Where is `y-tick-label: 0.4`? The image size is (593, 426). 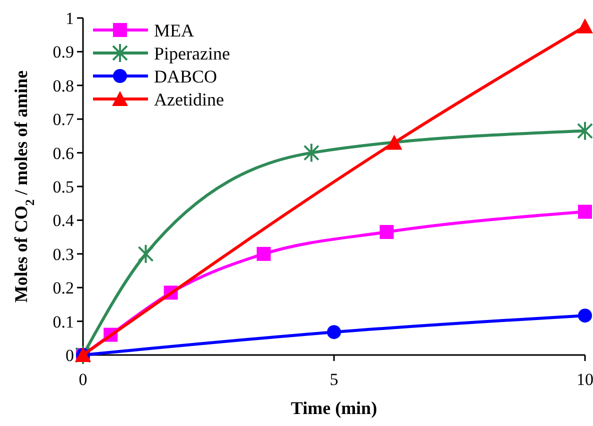 y-tick-label: 0.4 is located at coordinates (63, 220).